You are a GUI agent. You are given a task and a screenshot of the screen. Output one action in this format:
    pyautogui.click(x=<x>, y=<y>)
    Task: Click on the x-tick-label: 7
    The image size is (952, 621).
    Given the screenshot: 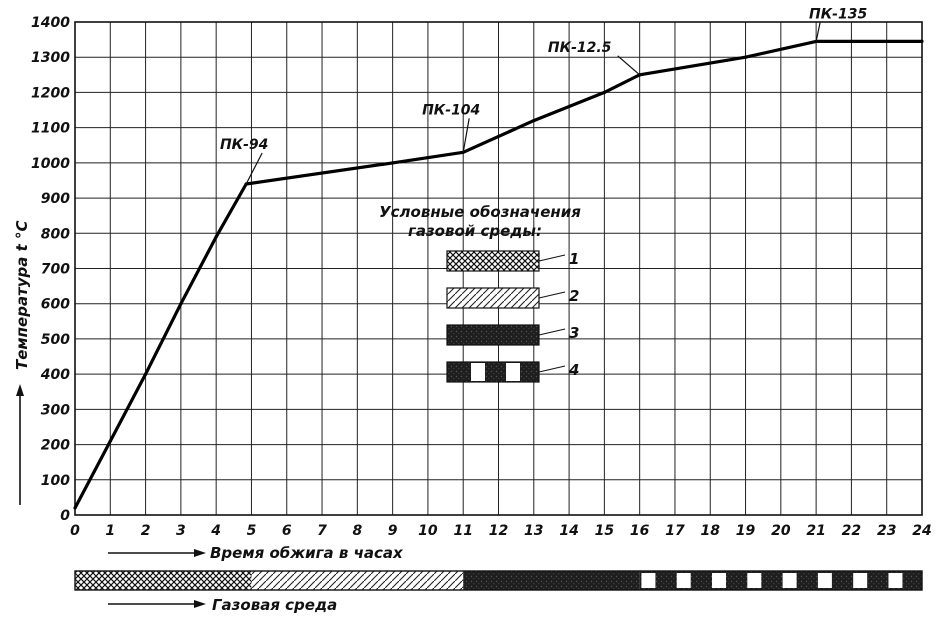 What is the action you would take?
    pyautogui.click(x=322, y=531)
    